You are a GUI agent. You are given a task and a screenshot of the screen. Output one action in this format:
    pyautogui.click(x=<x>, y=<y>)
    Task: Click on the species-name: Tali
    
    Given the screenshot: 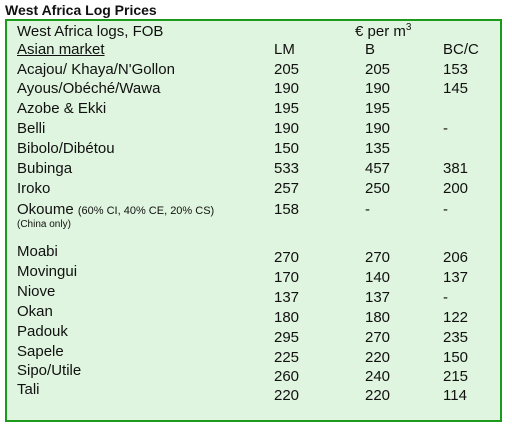 What is the action you would take?
    pyautogui.click(x=28, y=389)
    